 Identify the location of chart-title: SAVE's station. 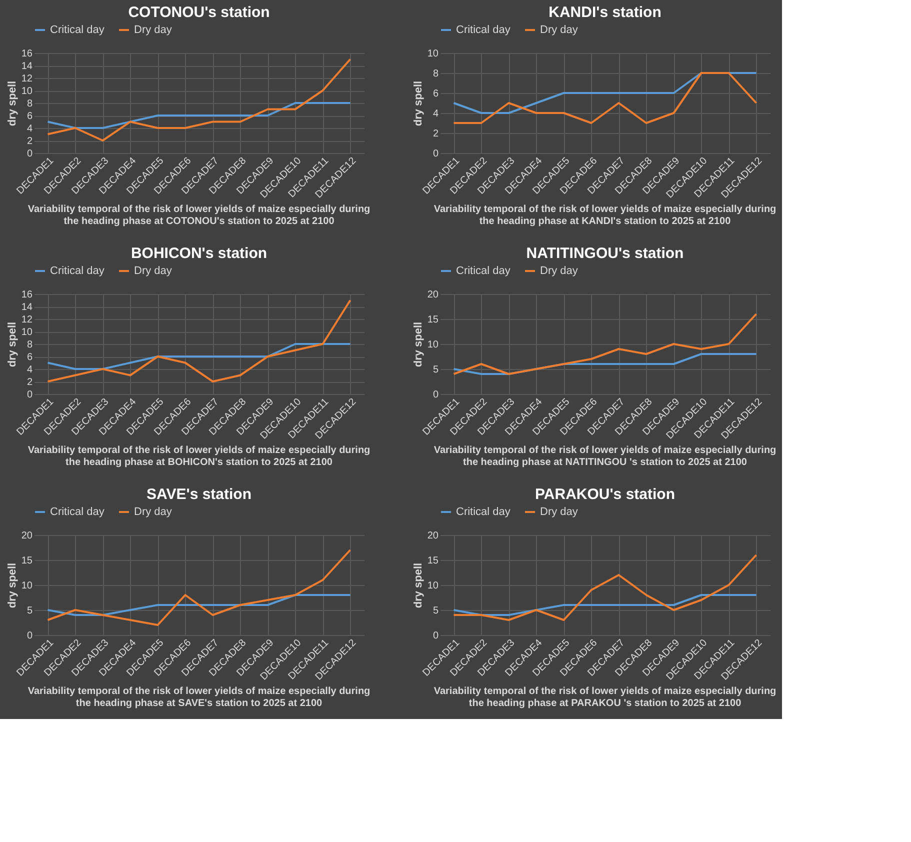
(199, 494).